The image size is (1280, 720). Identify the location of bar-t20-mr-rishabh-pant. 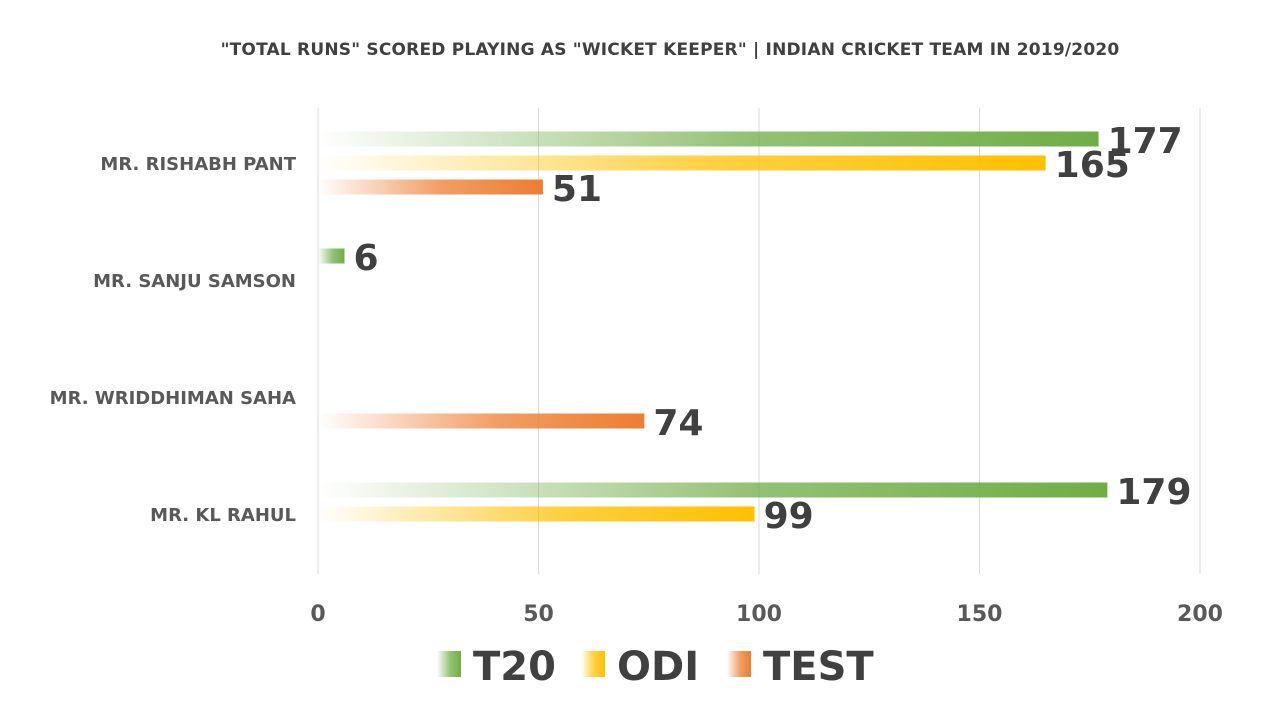
(708, 139).